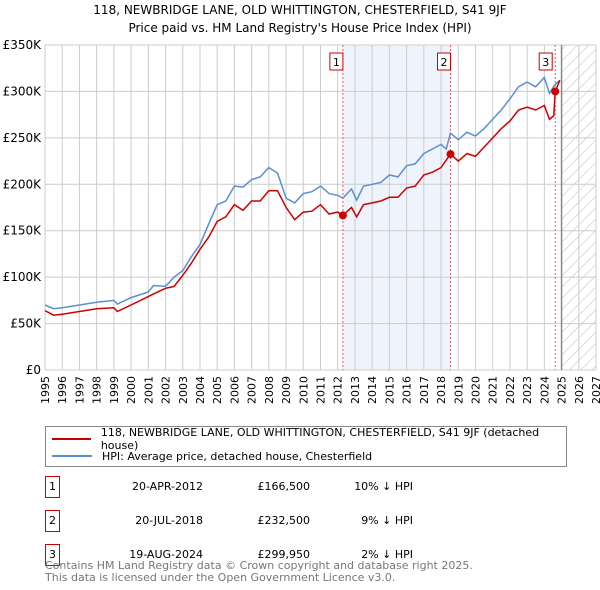  I want to click on x-tick-label: 2011, so click(321, 390).